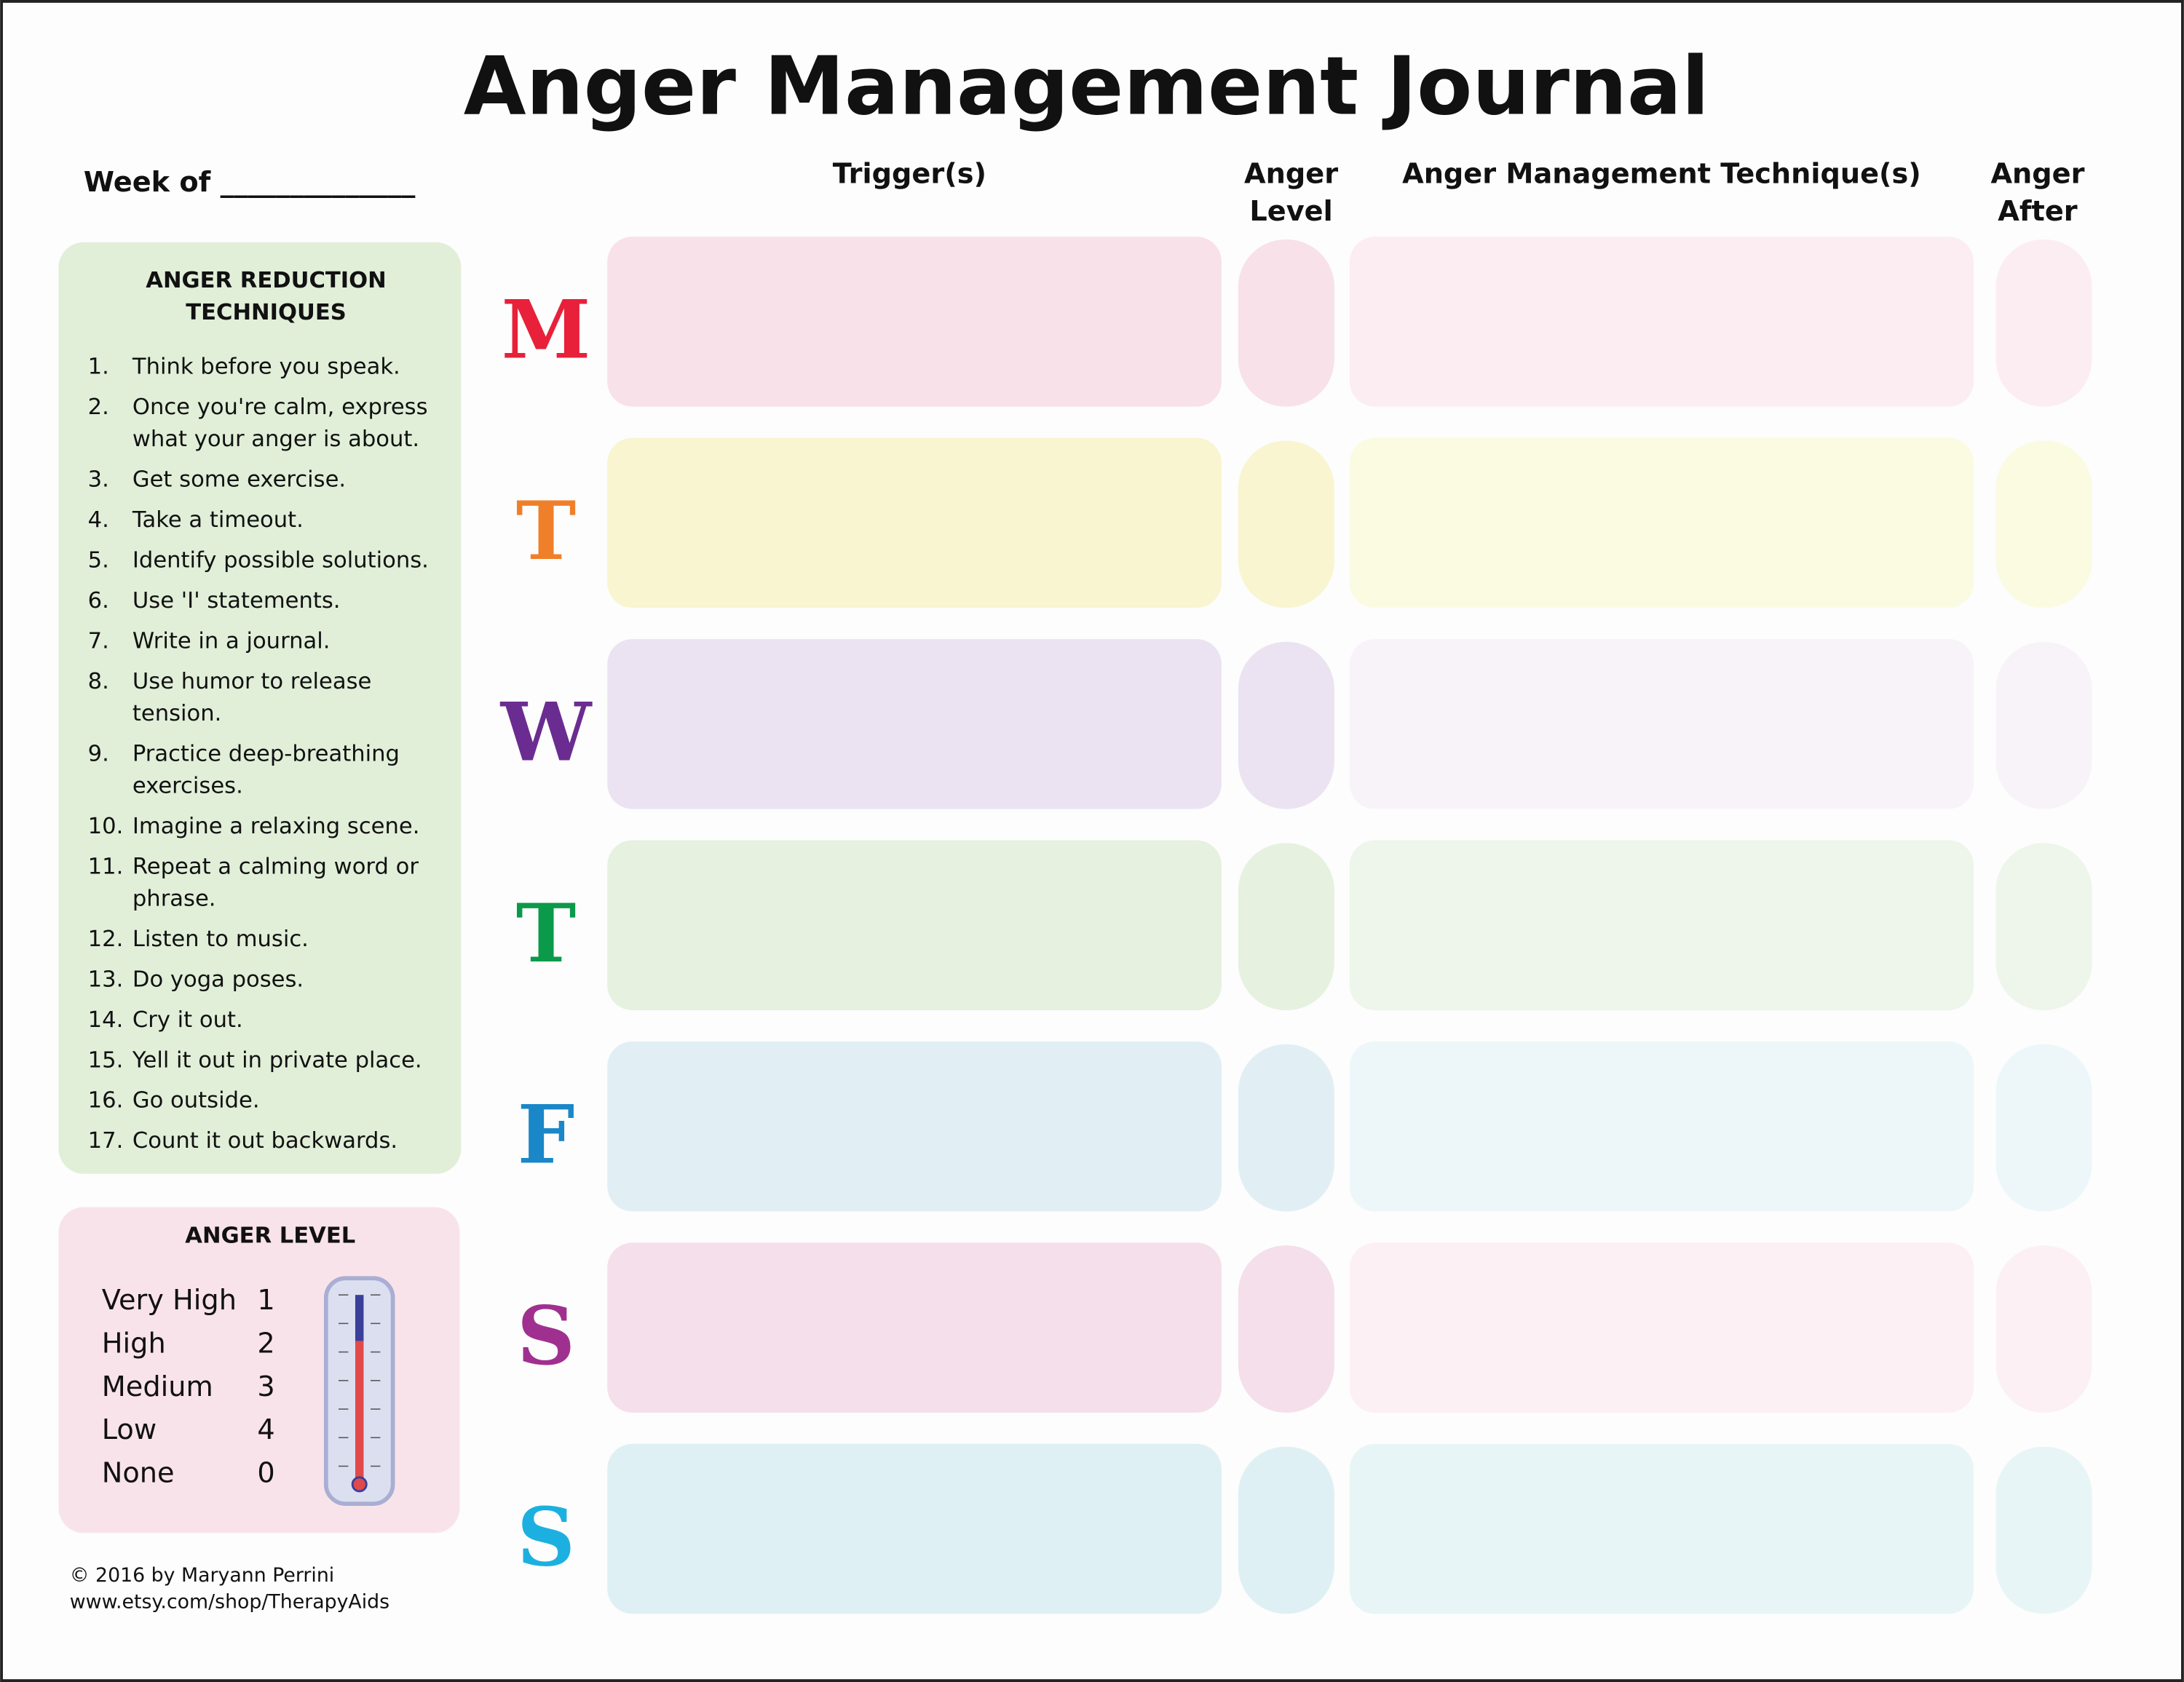  Describe the element at coordinates (250, 182) in the screenshot. I see `week-of: Week of ______________` at that location.